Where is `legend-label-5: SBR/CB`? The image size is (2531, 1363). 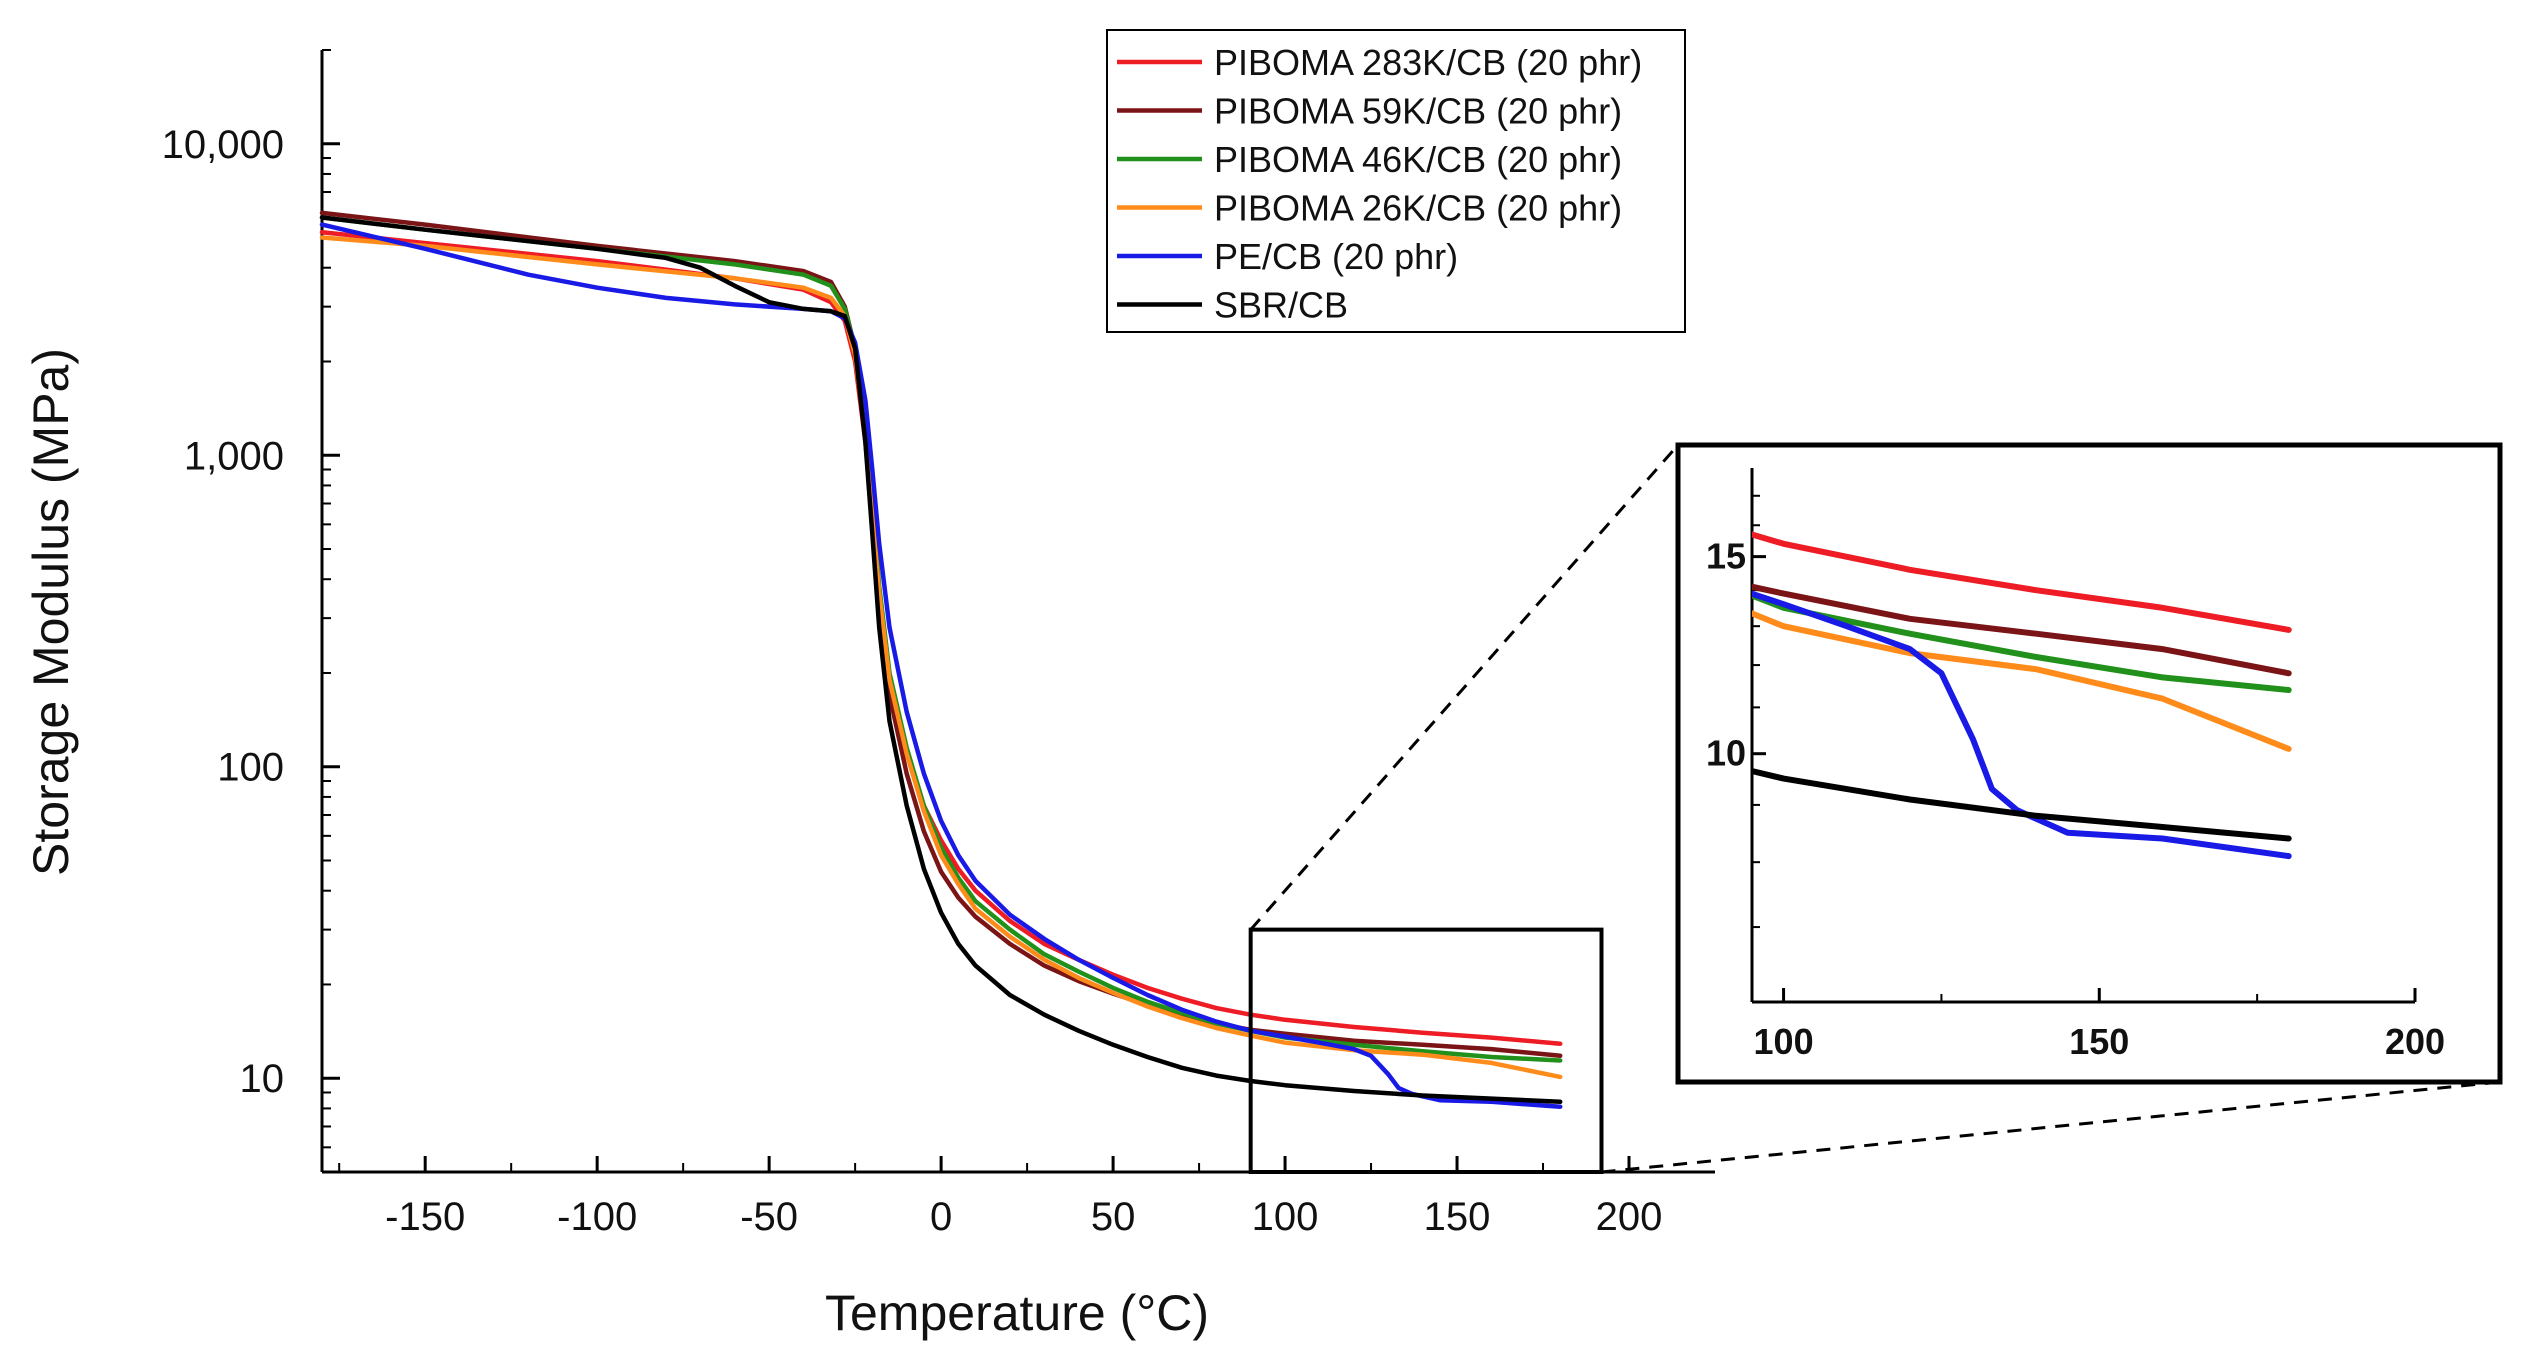 legend-label-5: SBR/CB is located at coordinates (1281, 305).